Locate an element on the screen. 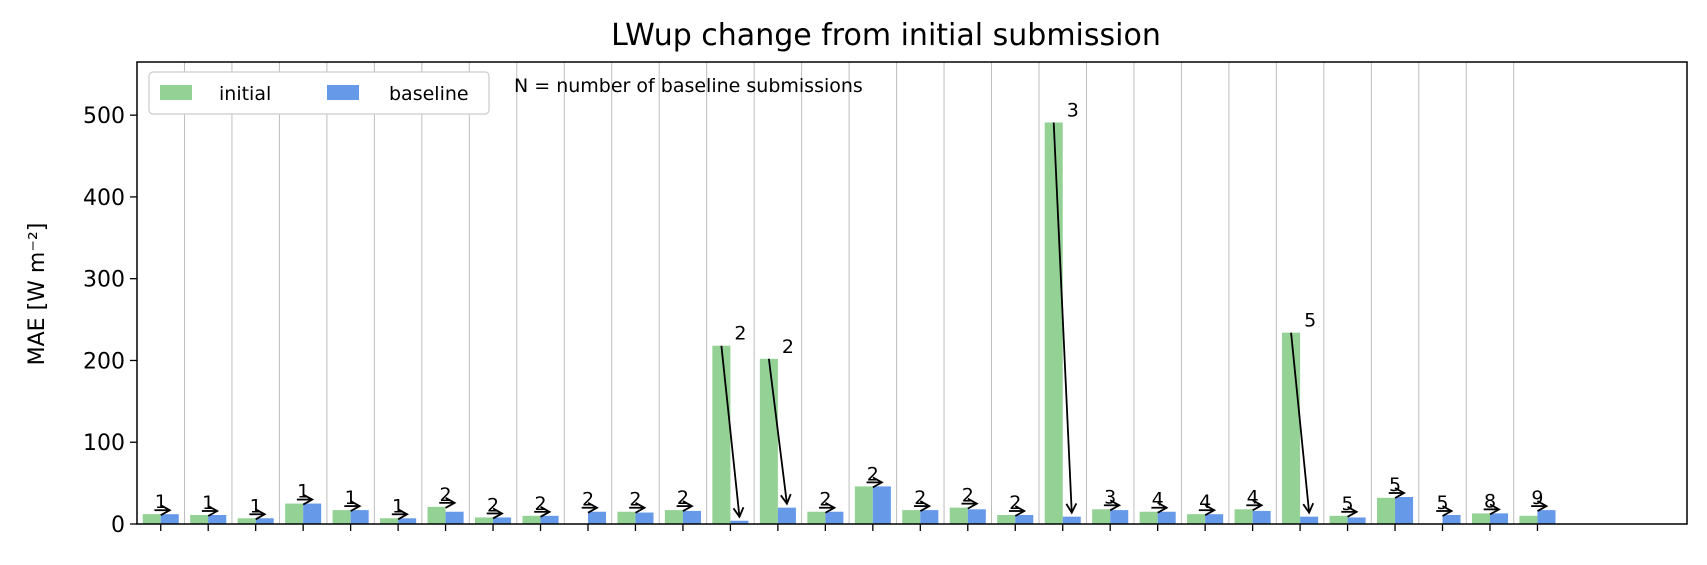 This screenshot has width=1707, height=565. y-tick-label: 500 is located at coordinates (104, 116).